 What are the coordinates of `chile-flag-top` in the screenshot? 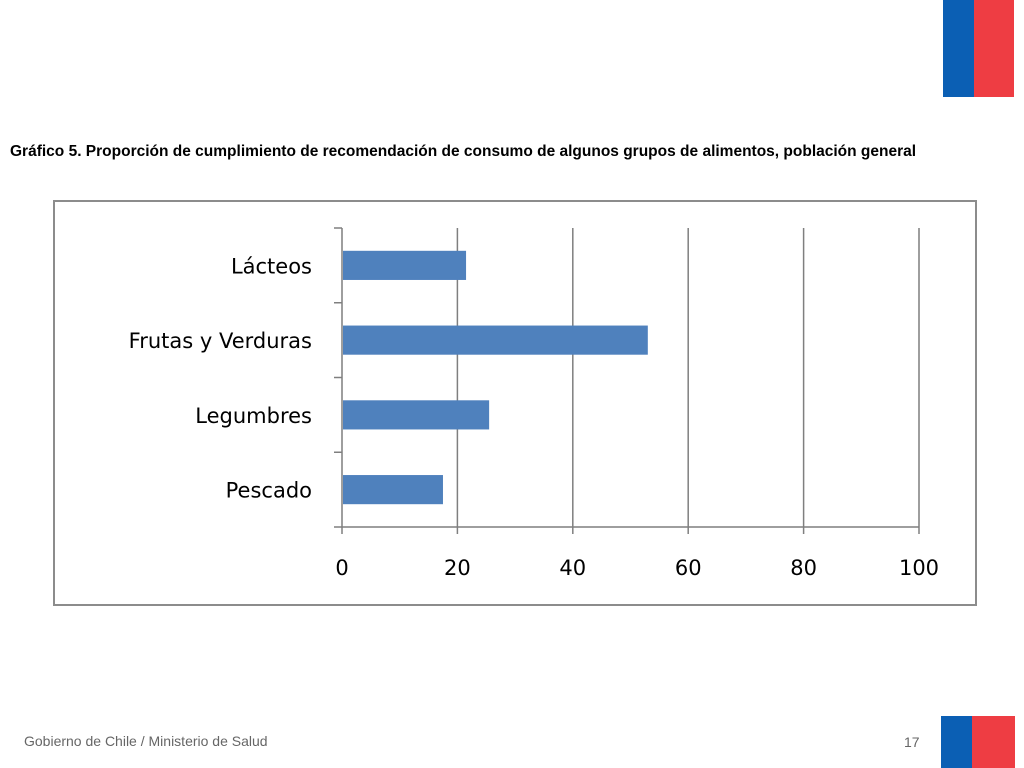 It's located at (978, 48).